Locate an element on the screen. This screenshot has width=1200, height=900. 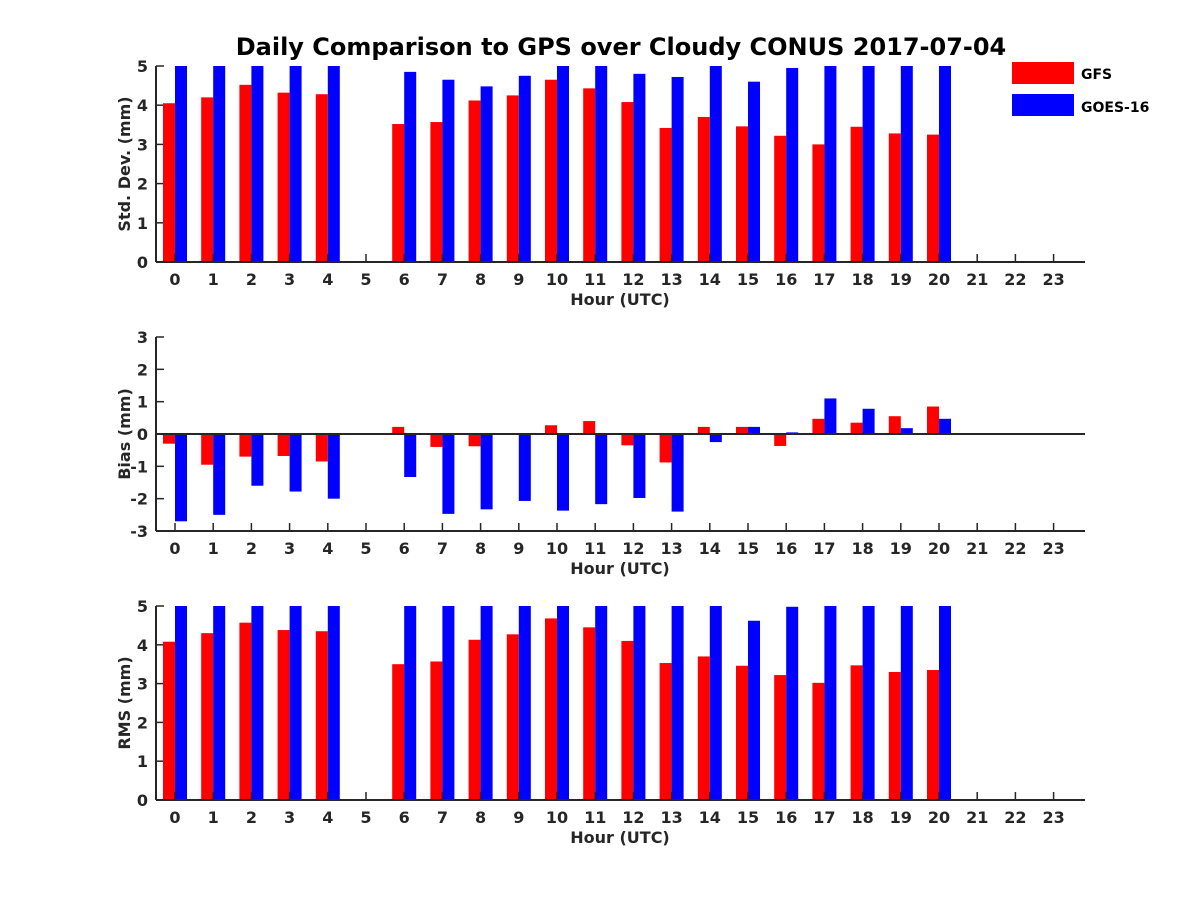
x-tick-label: 21 is located at coordinates (977, 279).